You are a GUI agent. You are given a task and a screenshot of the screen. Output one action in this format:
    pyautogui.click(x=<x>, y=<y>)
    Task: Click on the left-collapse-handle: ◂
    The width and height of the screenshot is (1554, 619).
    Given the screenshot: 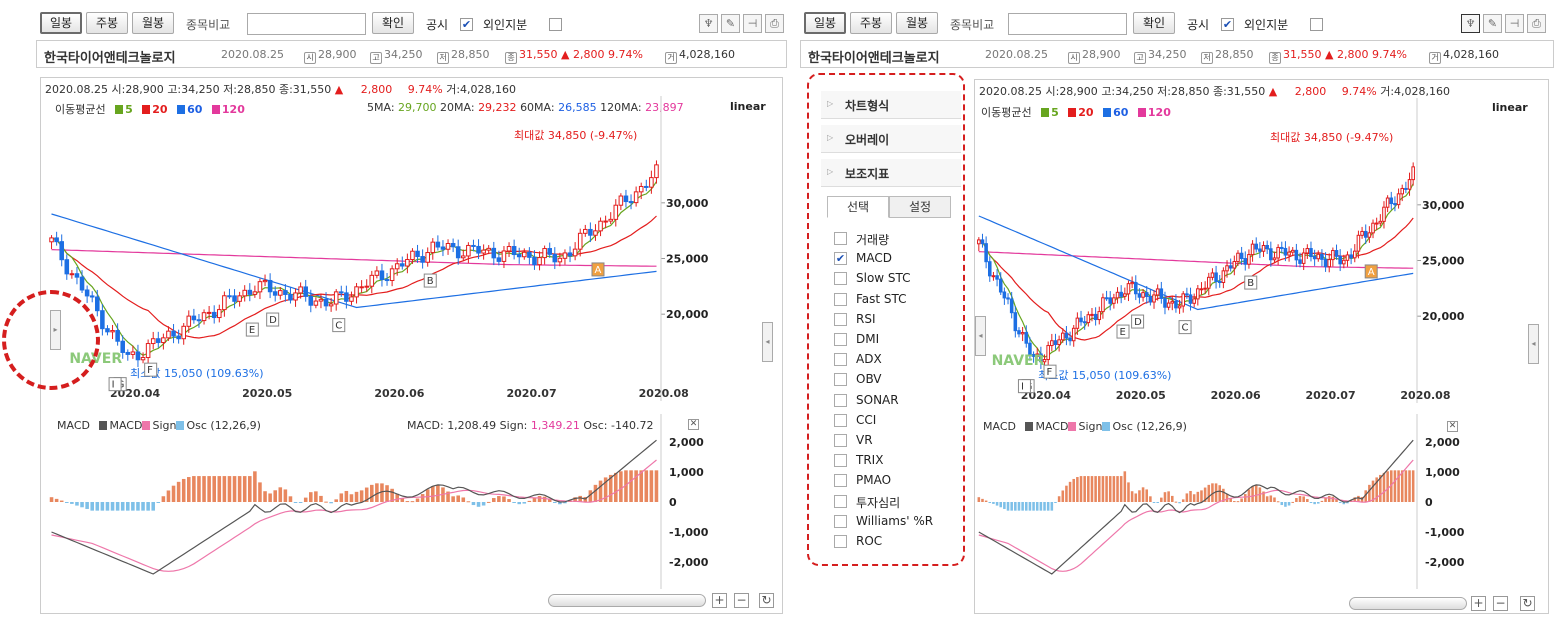 What is the action you would take?
    pyautogui.click(x=980, y=336)
    